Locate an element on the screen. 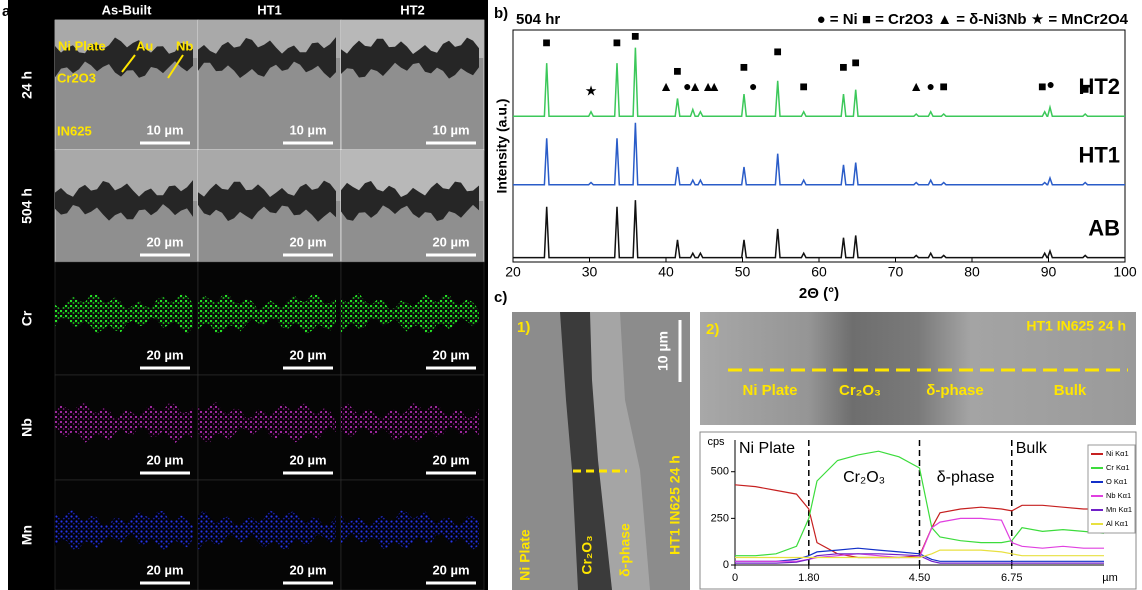 This screenshot has width=1142, height=590. legend-entry: Al Kα1 is located at coordinates (1117, 523).